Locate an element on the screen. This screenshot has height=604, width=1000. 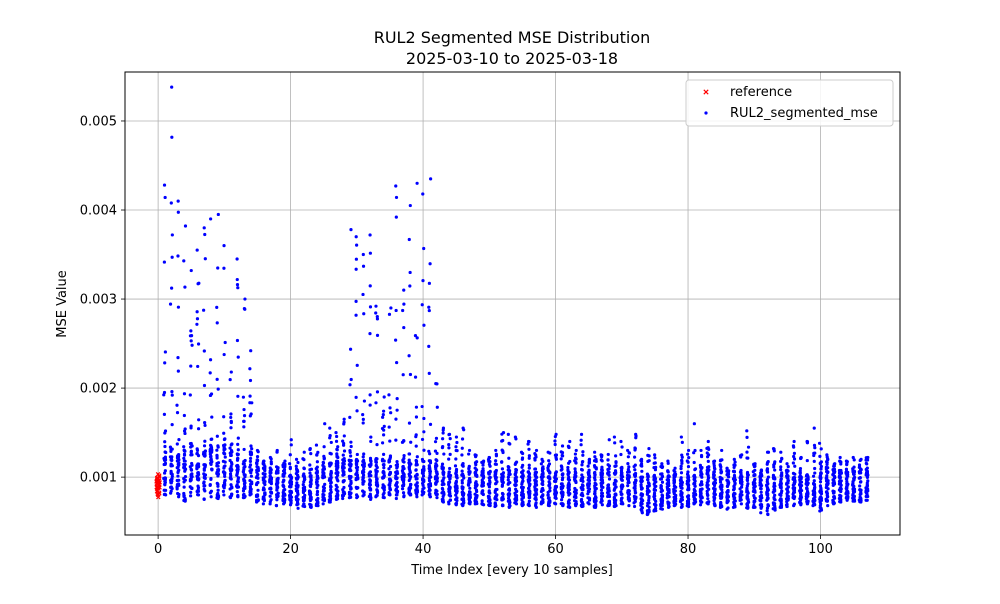
x-tick-label: 40 is located at coordinates (423, 549).